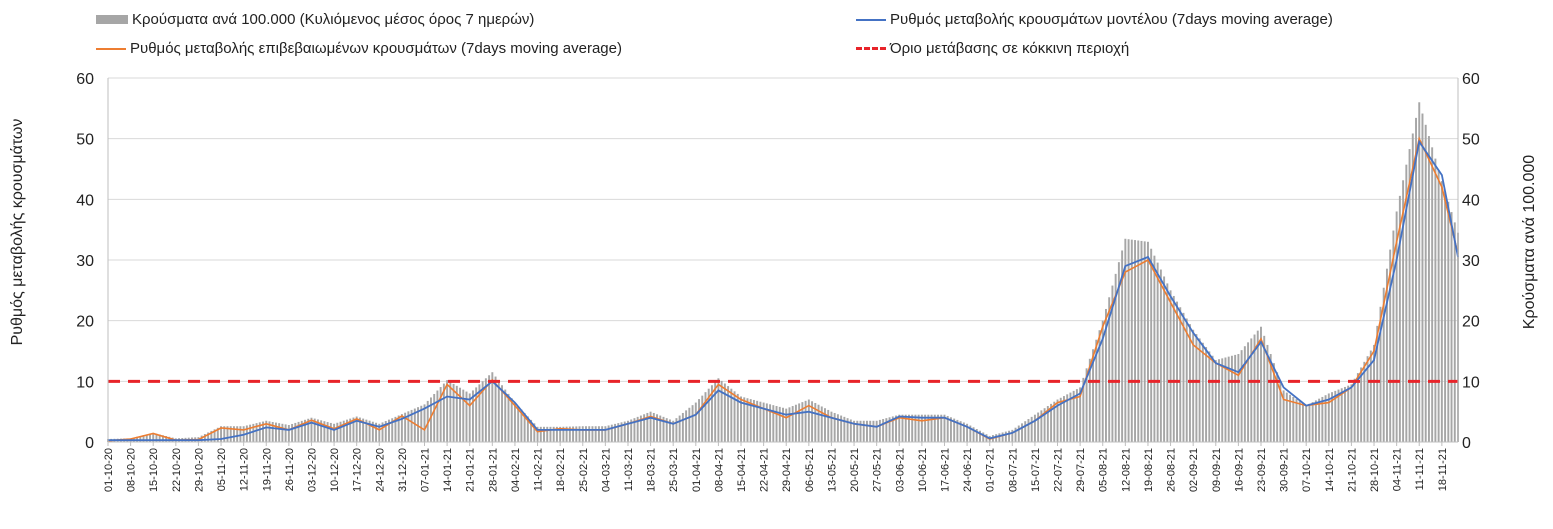 The image size is (1553, 529). I want to click on x-tick-label: 15-07-21, so click(1036, 470).